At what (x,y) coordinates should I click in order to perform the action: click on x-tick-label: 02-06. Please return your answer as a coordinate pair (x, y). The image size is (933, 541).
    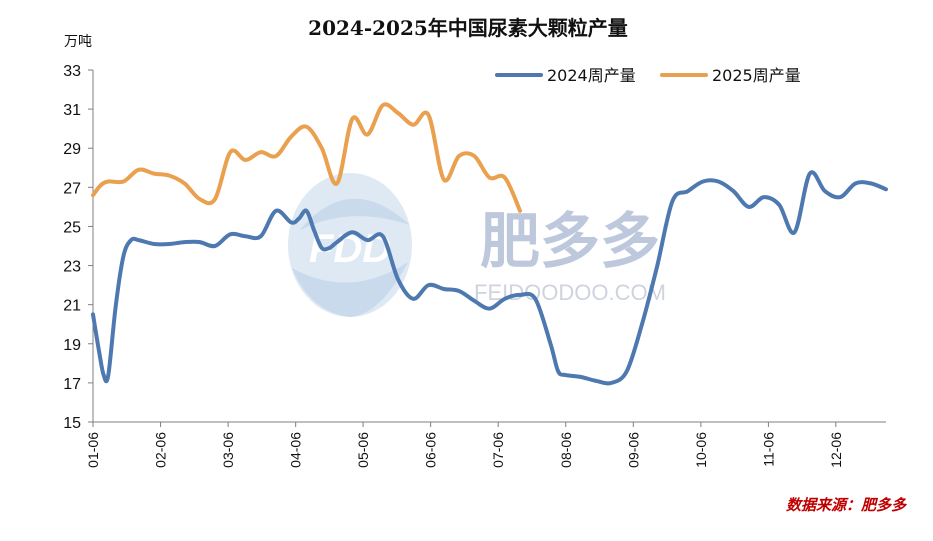
    Looking at the image, I should click on (161, 450).